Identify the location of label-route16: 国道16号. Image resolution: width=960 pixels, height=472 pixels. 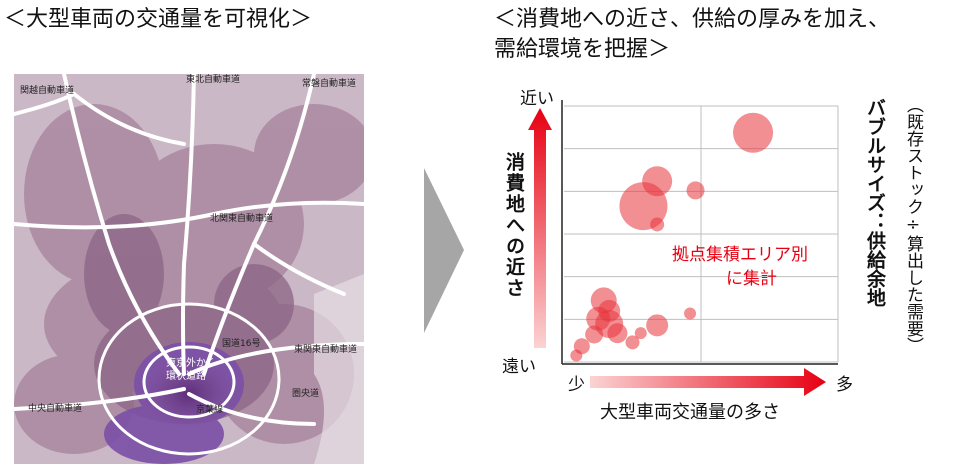
(241, 343).